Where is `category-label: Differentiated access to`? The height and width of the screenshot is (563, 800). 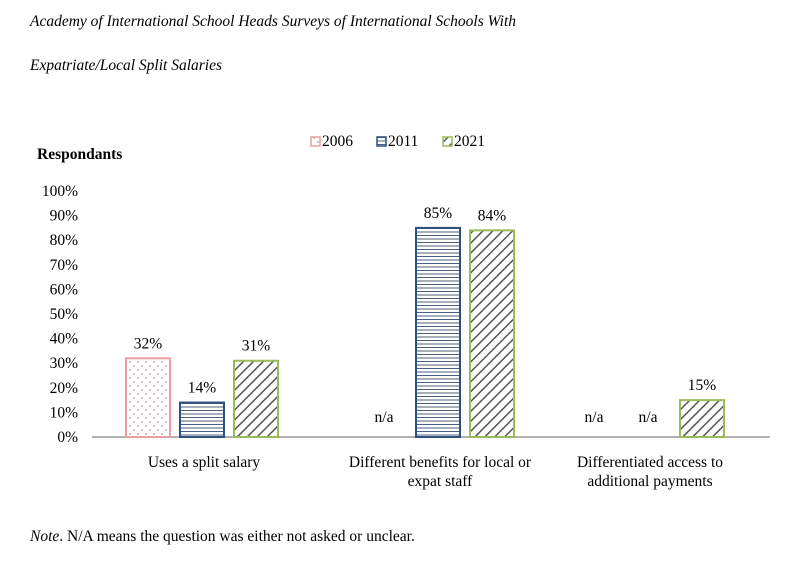 category-label: Differentiated access to is located at coordinates (650, 462).